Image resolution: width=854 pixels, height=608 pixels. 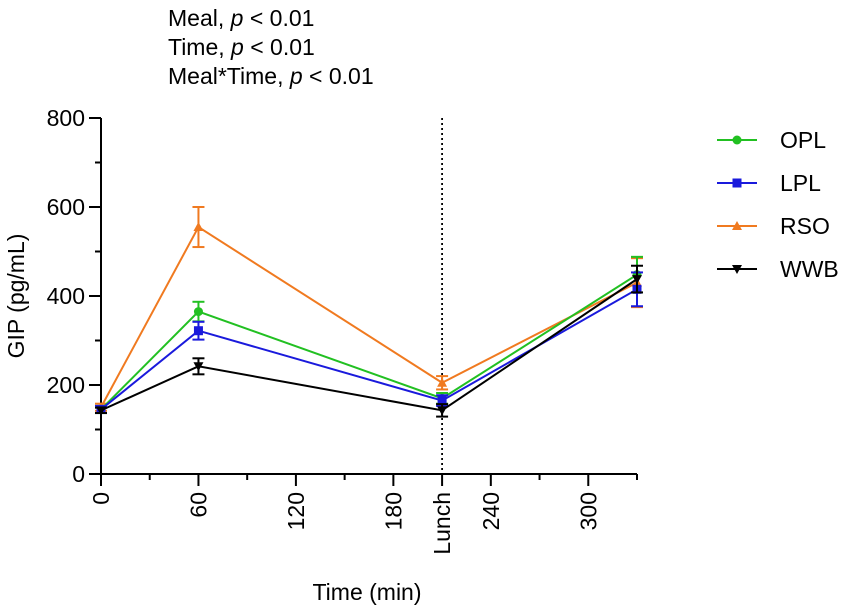 I want to click on series-line-opl, so click(x=369, y=342).